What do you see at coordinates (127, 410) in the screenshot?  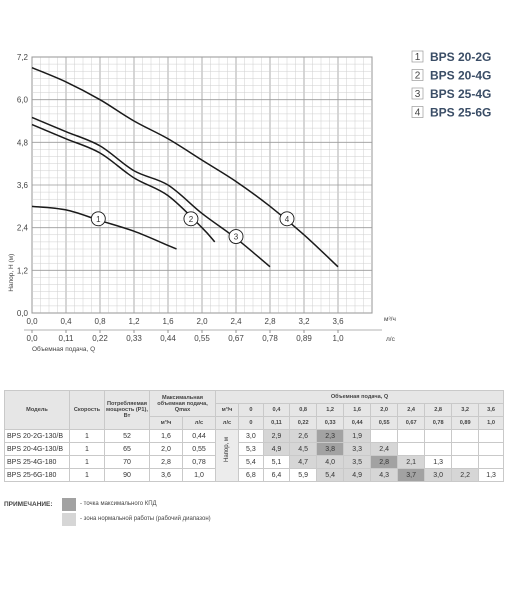 I see `col-power: Потребляемая мощность (P1), Вт` at bounding box center [127, 410].